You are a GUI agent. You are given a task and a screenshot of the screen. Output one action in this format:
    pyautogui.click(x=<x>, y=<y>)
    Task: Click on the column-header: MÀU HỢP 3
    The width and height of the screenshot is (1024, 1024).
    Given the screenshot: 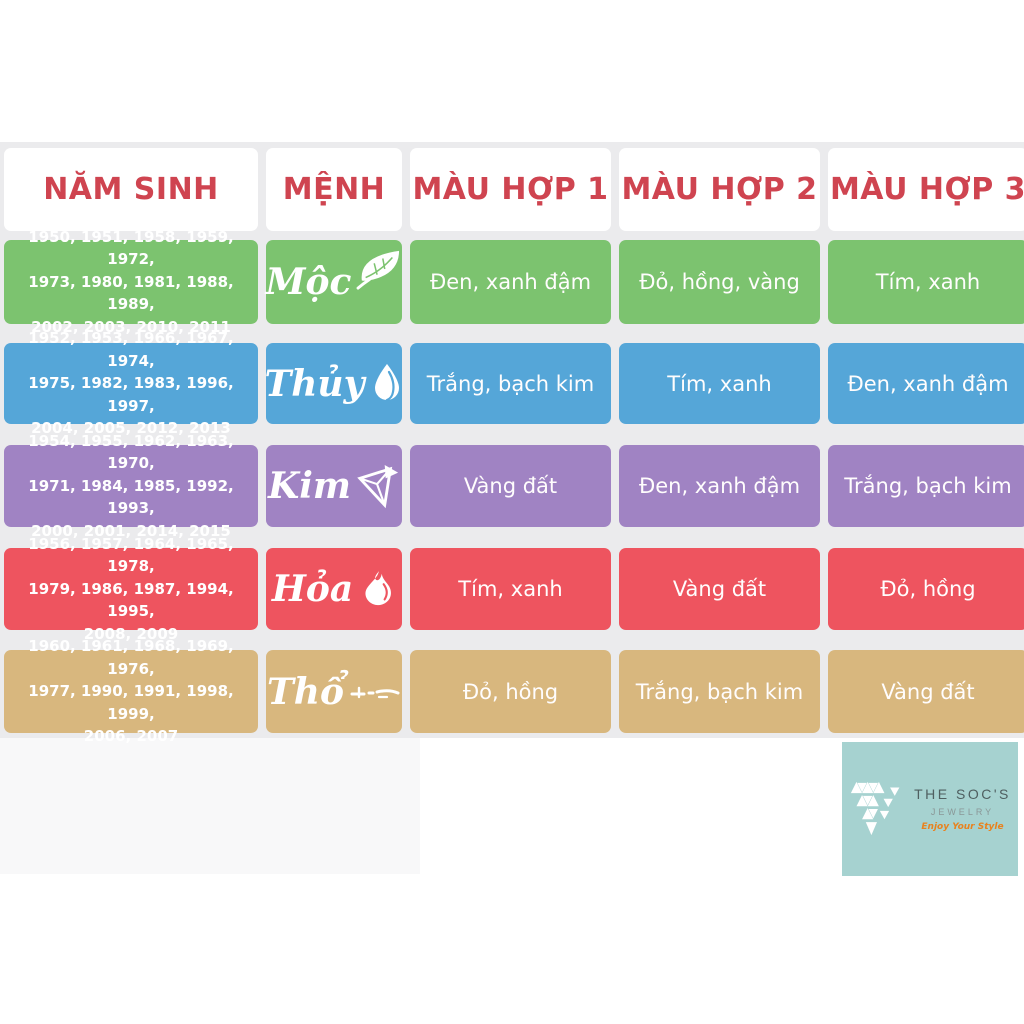 What is the action you would take?
    pyautogui.click(x=926, y=189)
    